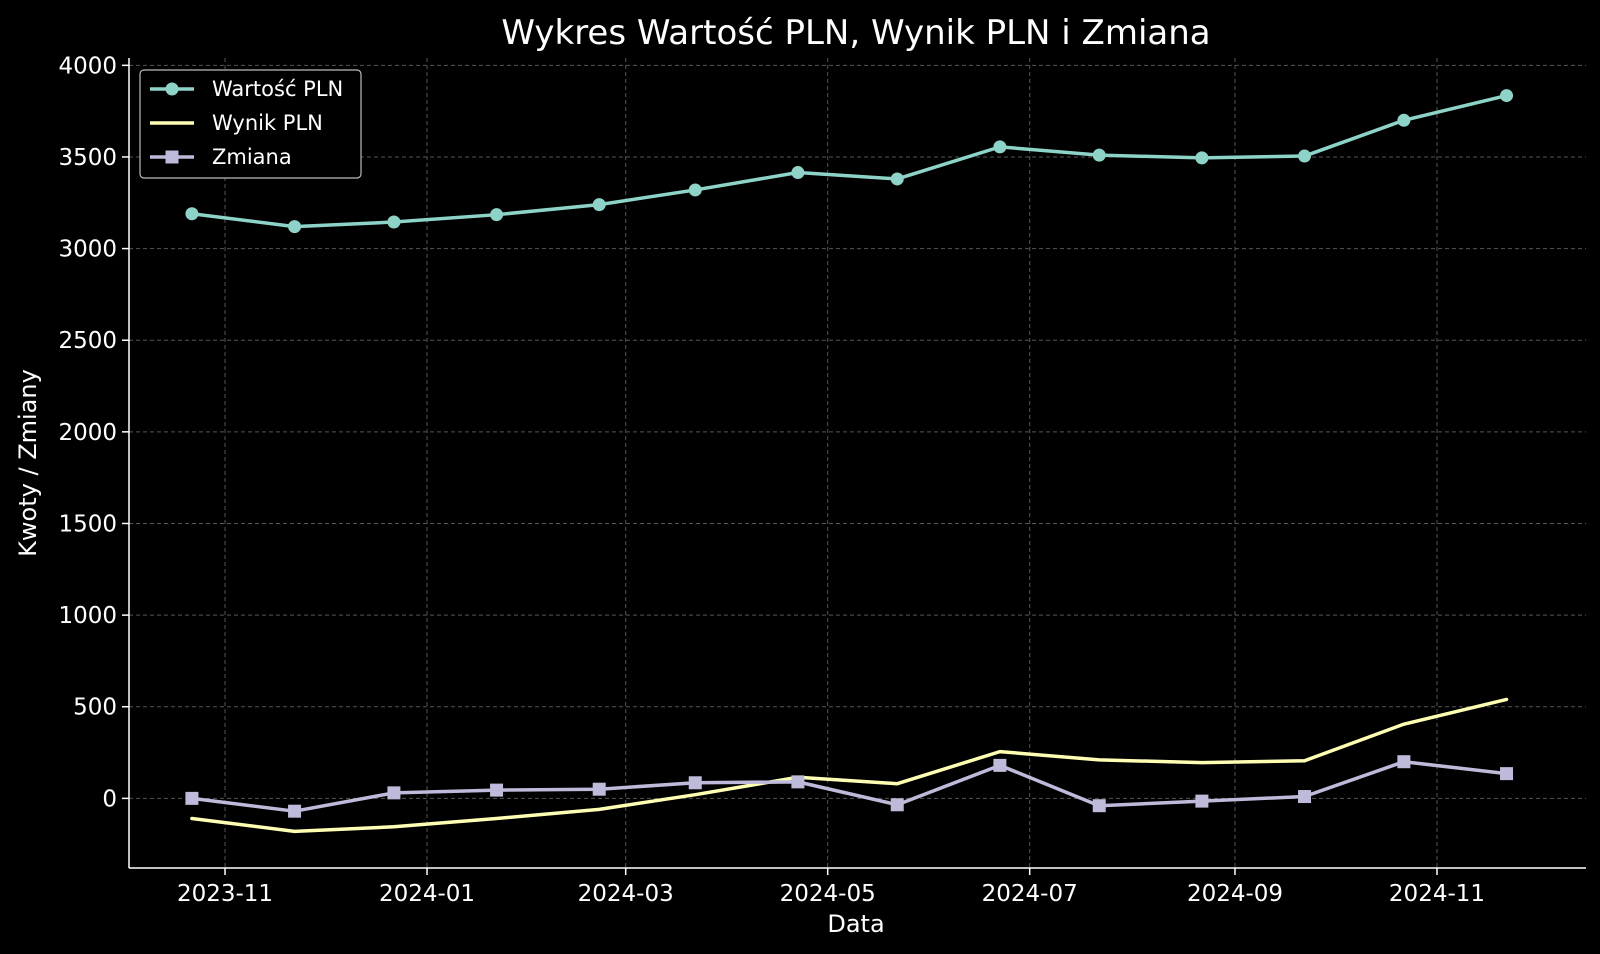 This screenshot has height=954, width=1600. What do you see at coordinates (427, 894) in the screenshot?
I see `x-tick-label: 2024-01` at bounding box center [427, 894].